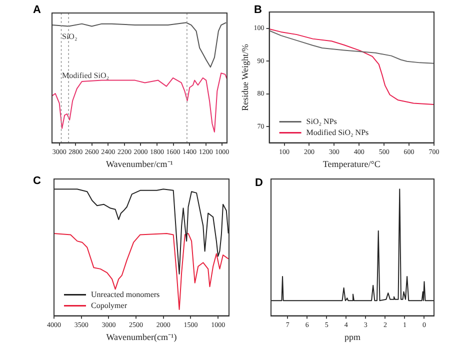 The width and height of the screenshot is (474, 346). What do you see at coordinates (109, 305) in the screenshot?
I see `legend-label: Copolymer` at bounding box center [109, 305].